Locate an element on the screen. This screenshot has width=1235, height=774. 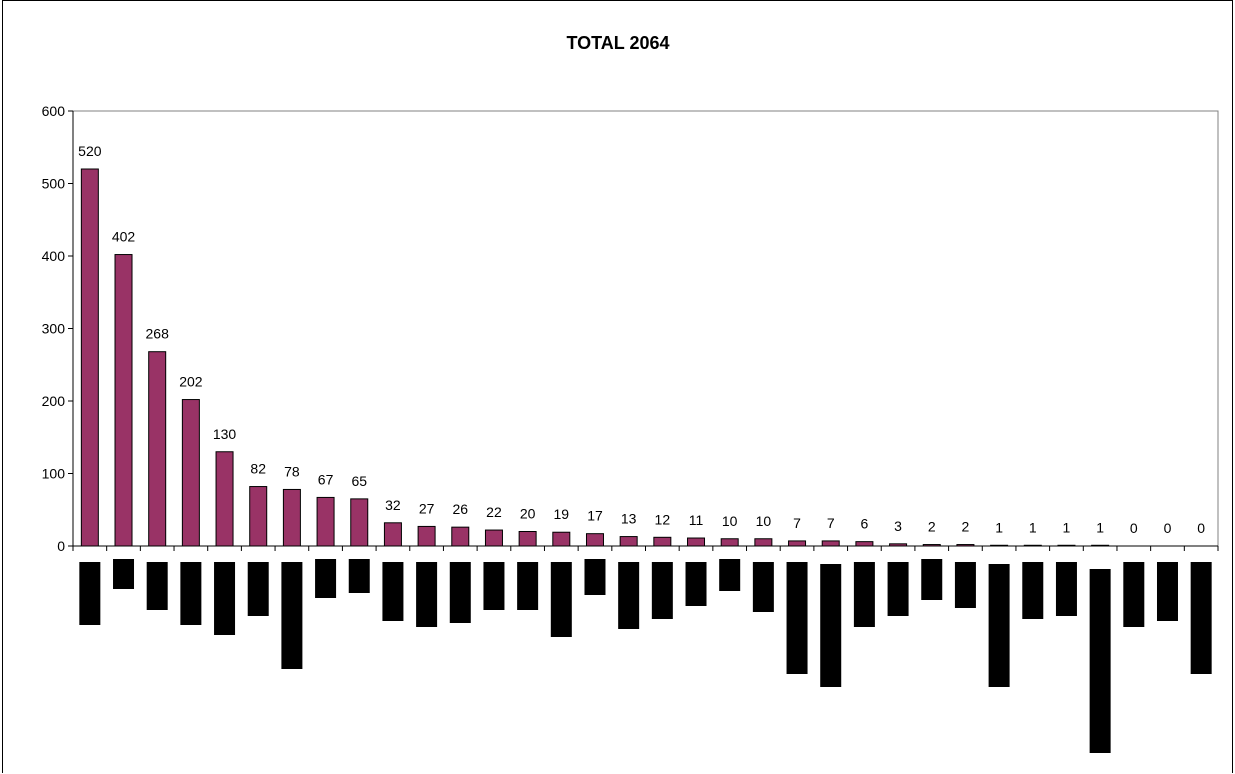
data-label: 3 is located at coordinates (898, 526).